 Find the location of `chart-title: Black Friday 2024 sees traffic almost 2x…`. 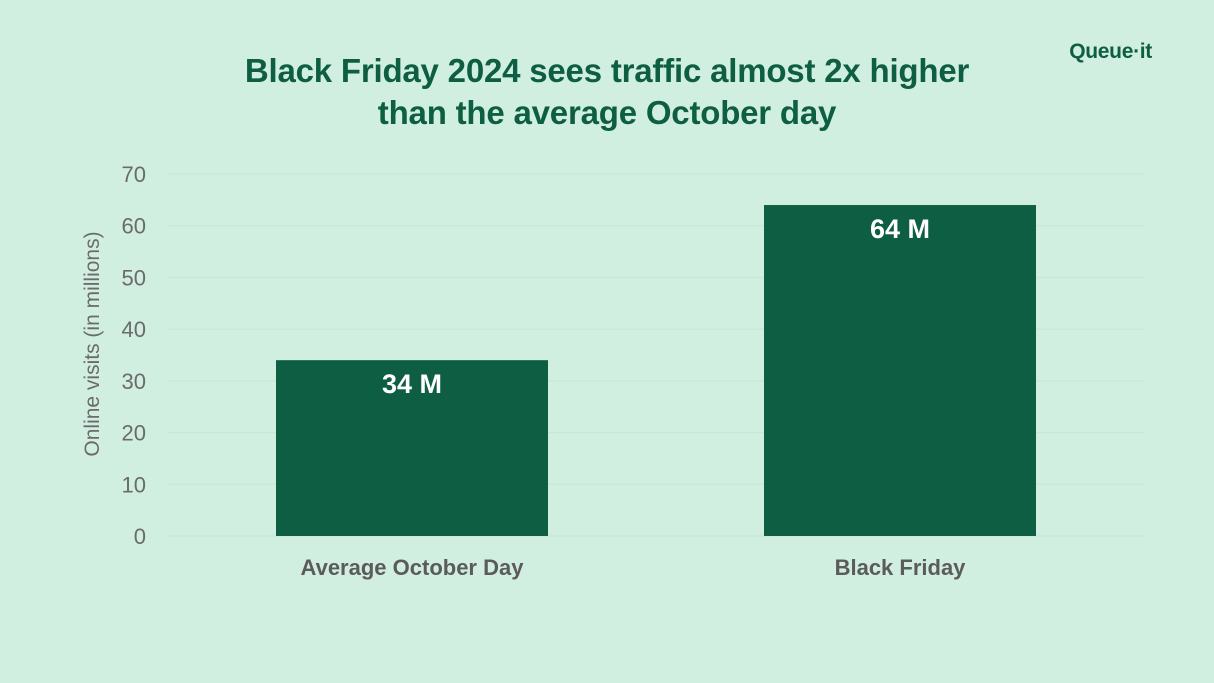

chart-title: Black Friday 2024 sees traffic almost 2x… is located at coordinates (607, 92).